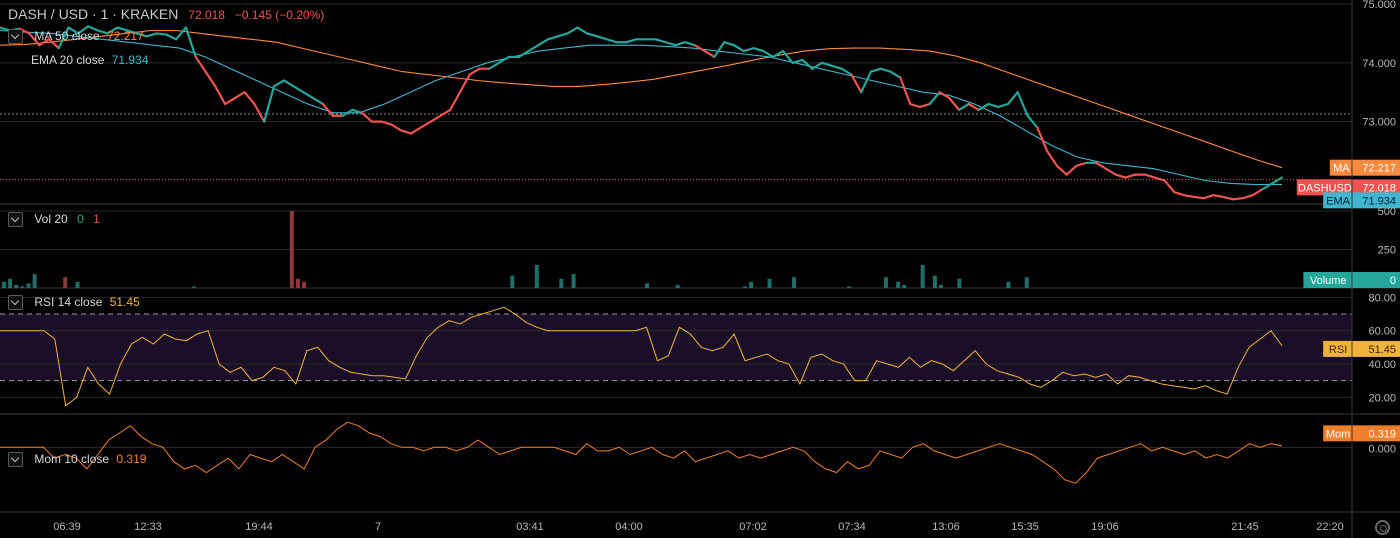 The width and height of the screenshot is (1400, 538). What do you see at coordinates (206, 15) in the screenshot?
I see `last-price: 72.018` at bounding box center [206, 15].